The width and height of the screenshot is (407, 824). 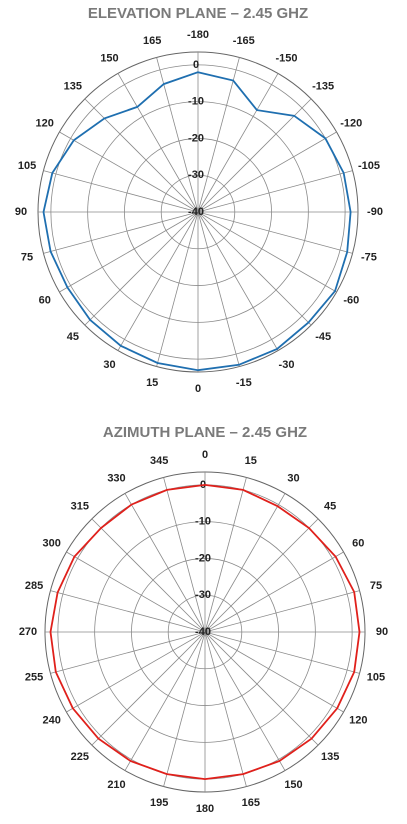 I want to click on chart-title: AZIMUTH PLANE – 2.45 GHZ, so click(x=205, y=432).